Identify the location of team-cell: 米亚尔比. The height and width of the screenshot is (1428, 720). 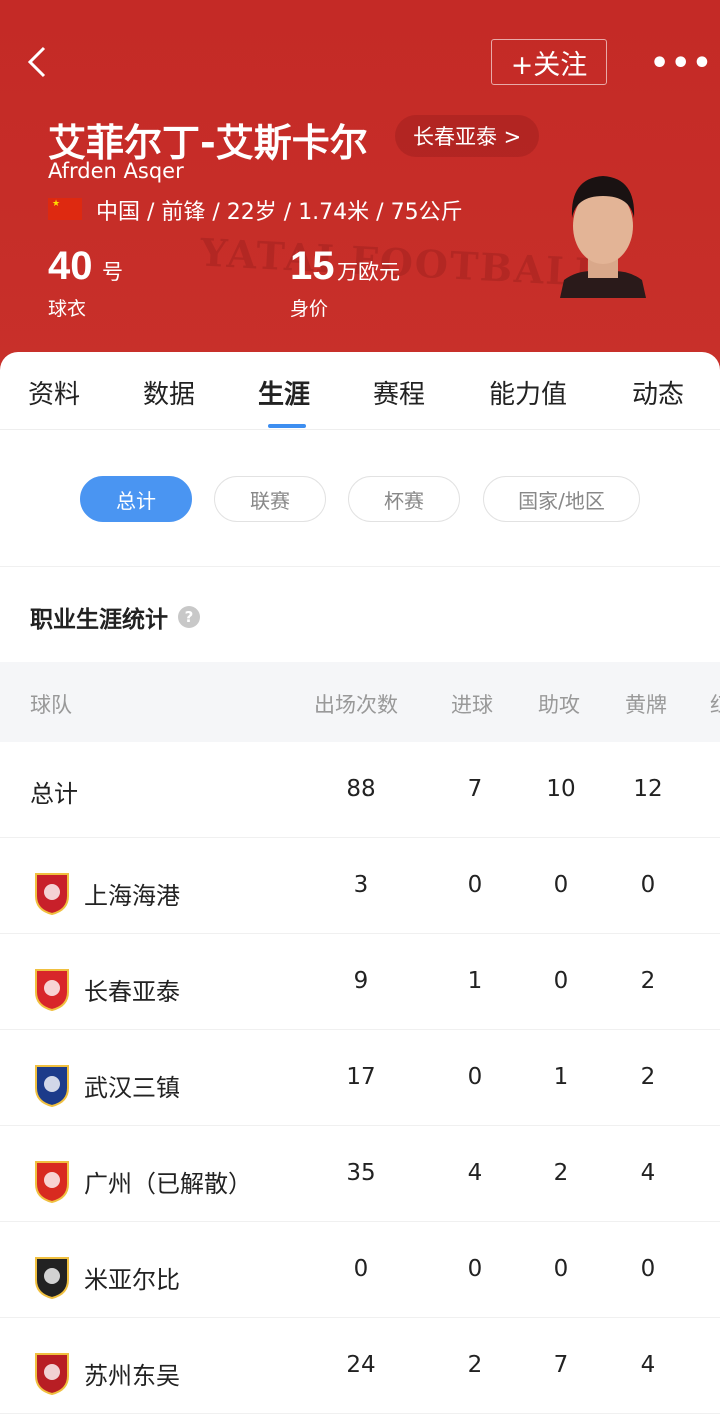
(105, 1277).